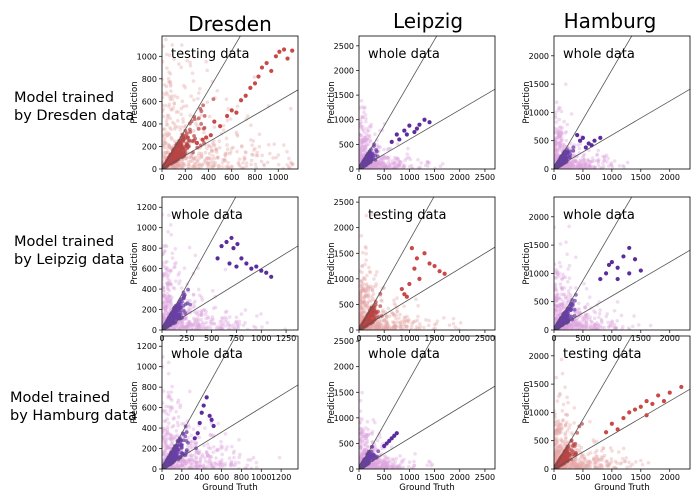 This screenshot has height=499, width=700. I want to click on core-point, so click(213, 99).